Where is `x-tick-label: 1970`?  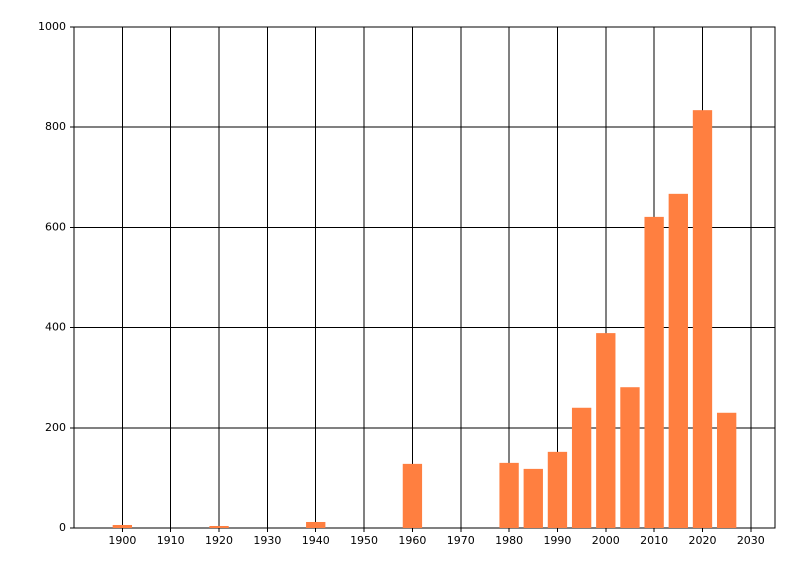 x-tick-label: 1970 is located at coordinates (461, 540).